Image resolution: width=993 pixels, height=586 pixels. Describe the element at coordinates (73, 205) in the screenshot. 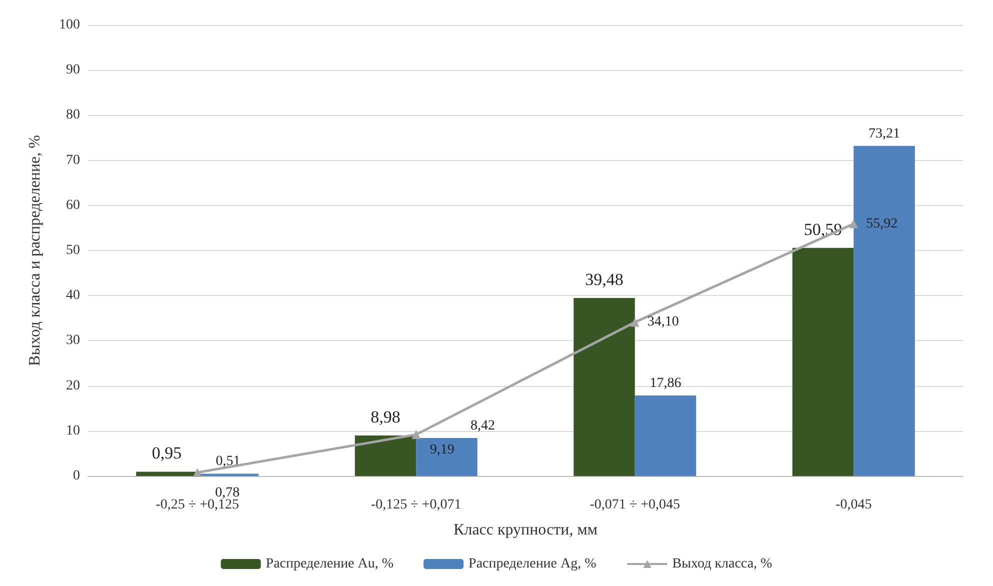

I see `y-tick-label: 60` at that location.